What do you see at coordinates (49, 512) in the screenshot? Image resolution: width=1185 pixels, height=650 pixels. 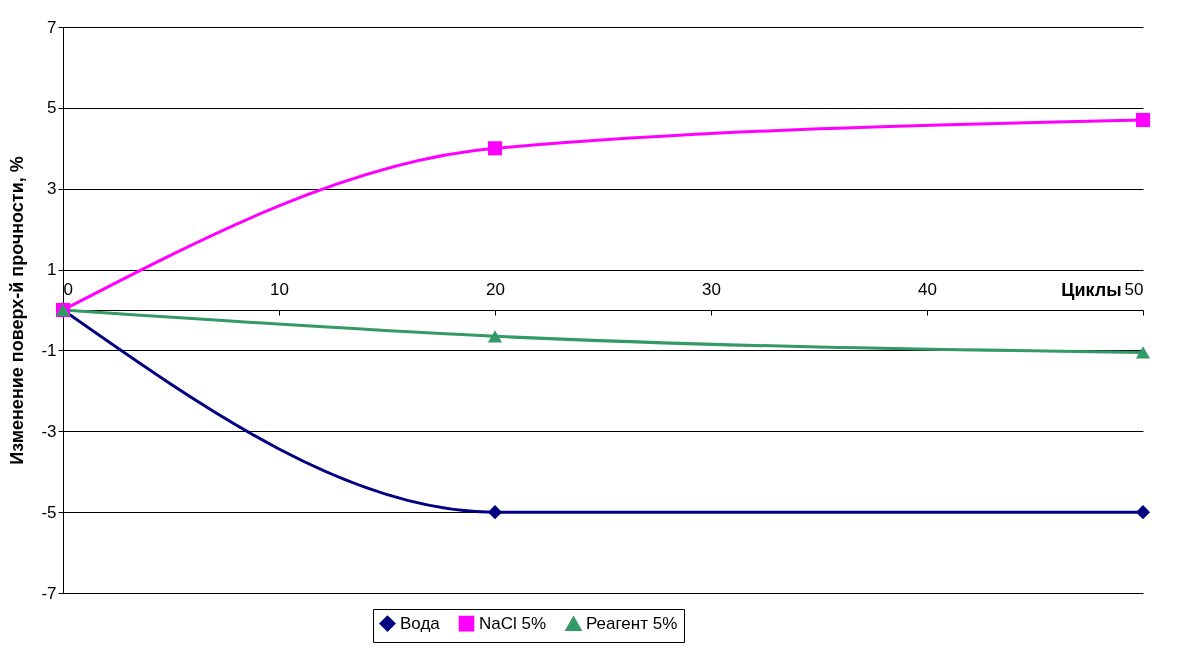 I see `y-tick-label: -5` at bounding box center [49, 512].